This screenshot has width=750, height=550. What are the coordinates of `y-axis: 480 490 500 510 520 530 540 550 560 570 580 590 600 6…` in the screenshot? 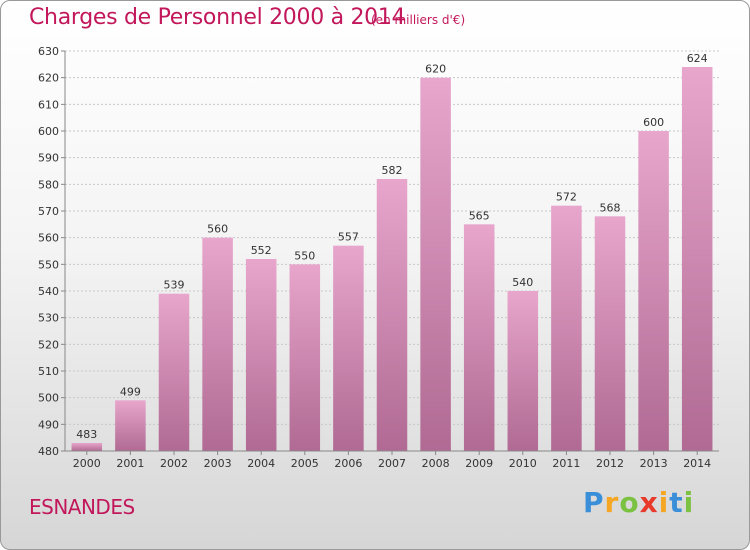 It's located at (52, 251).